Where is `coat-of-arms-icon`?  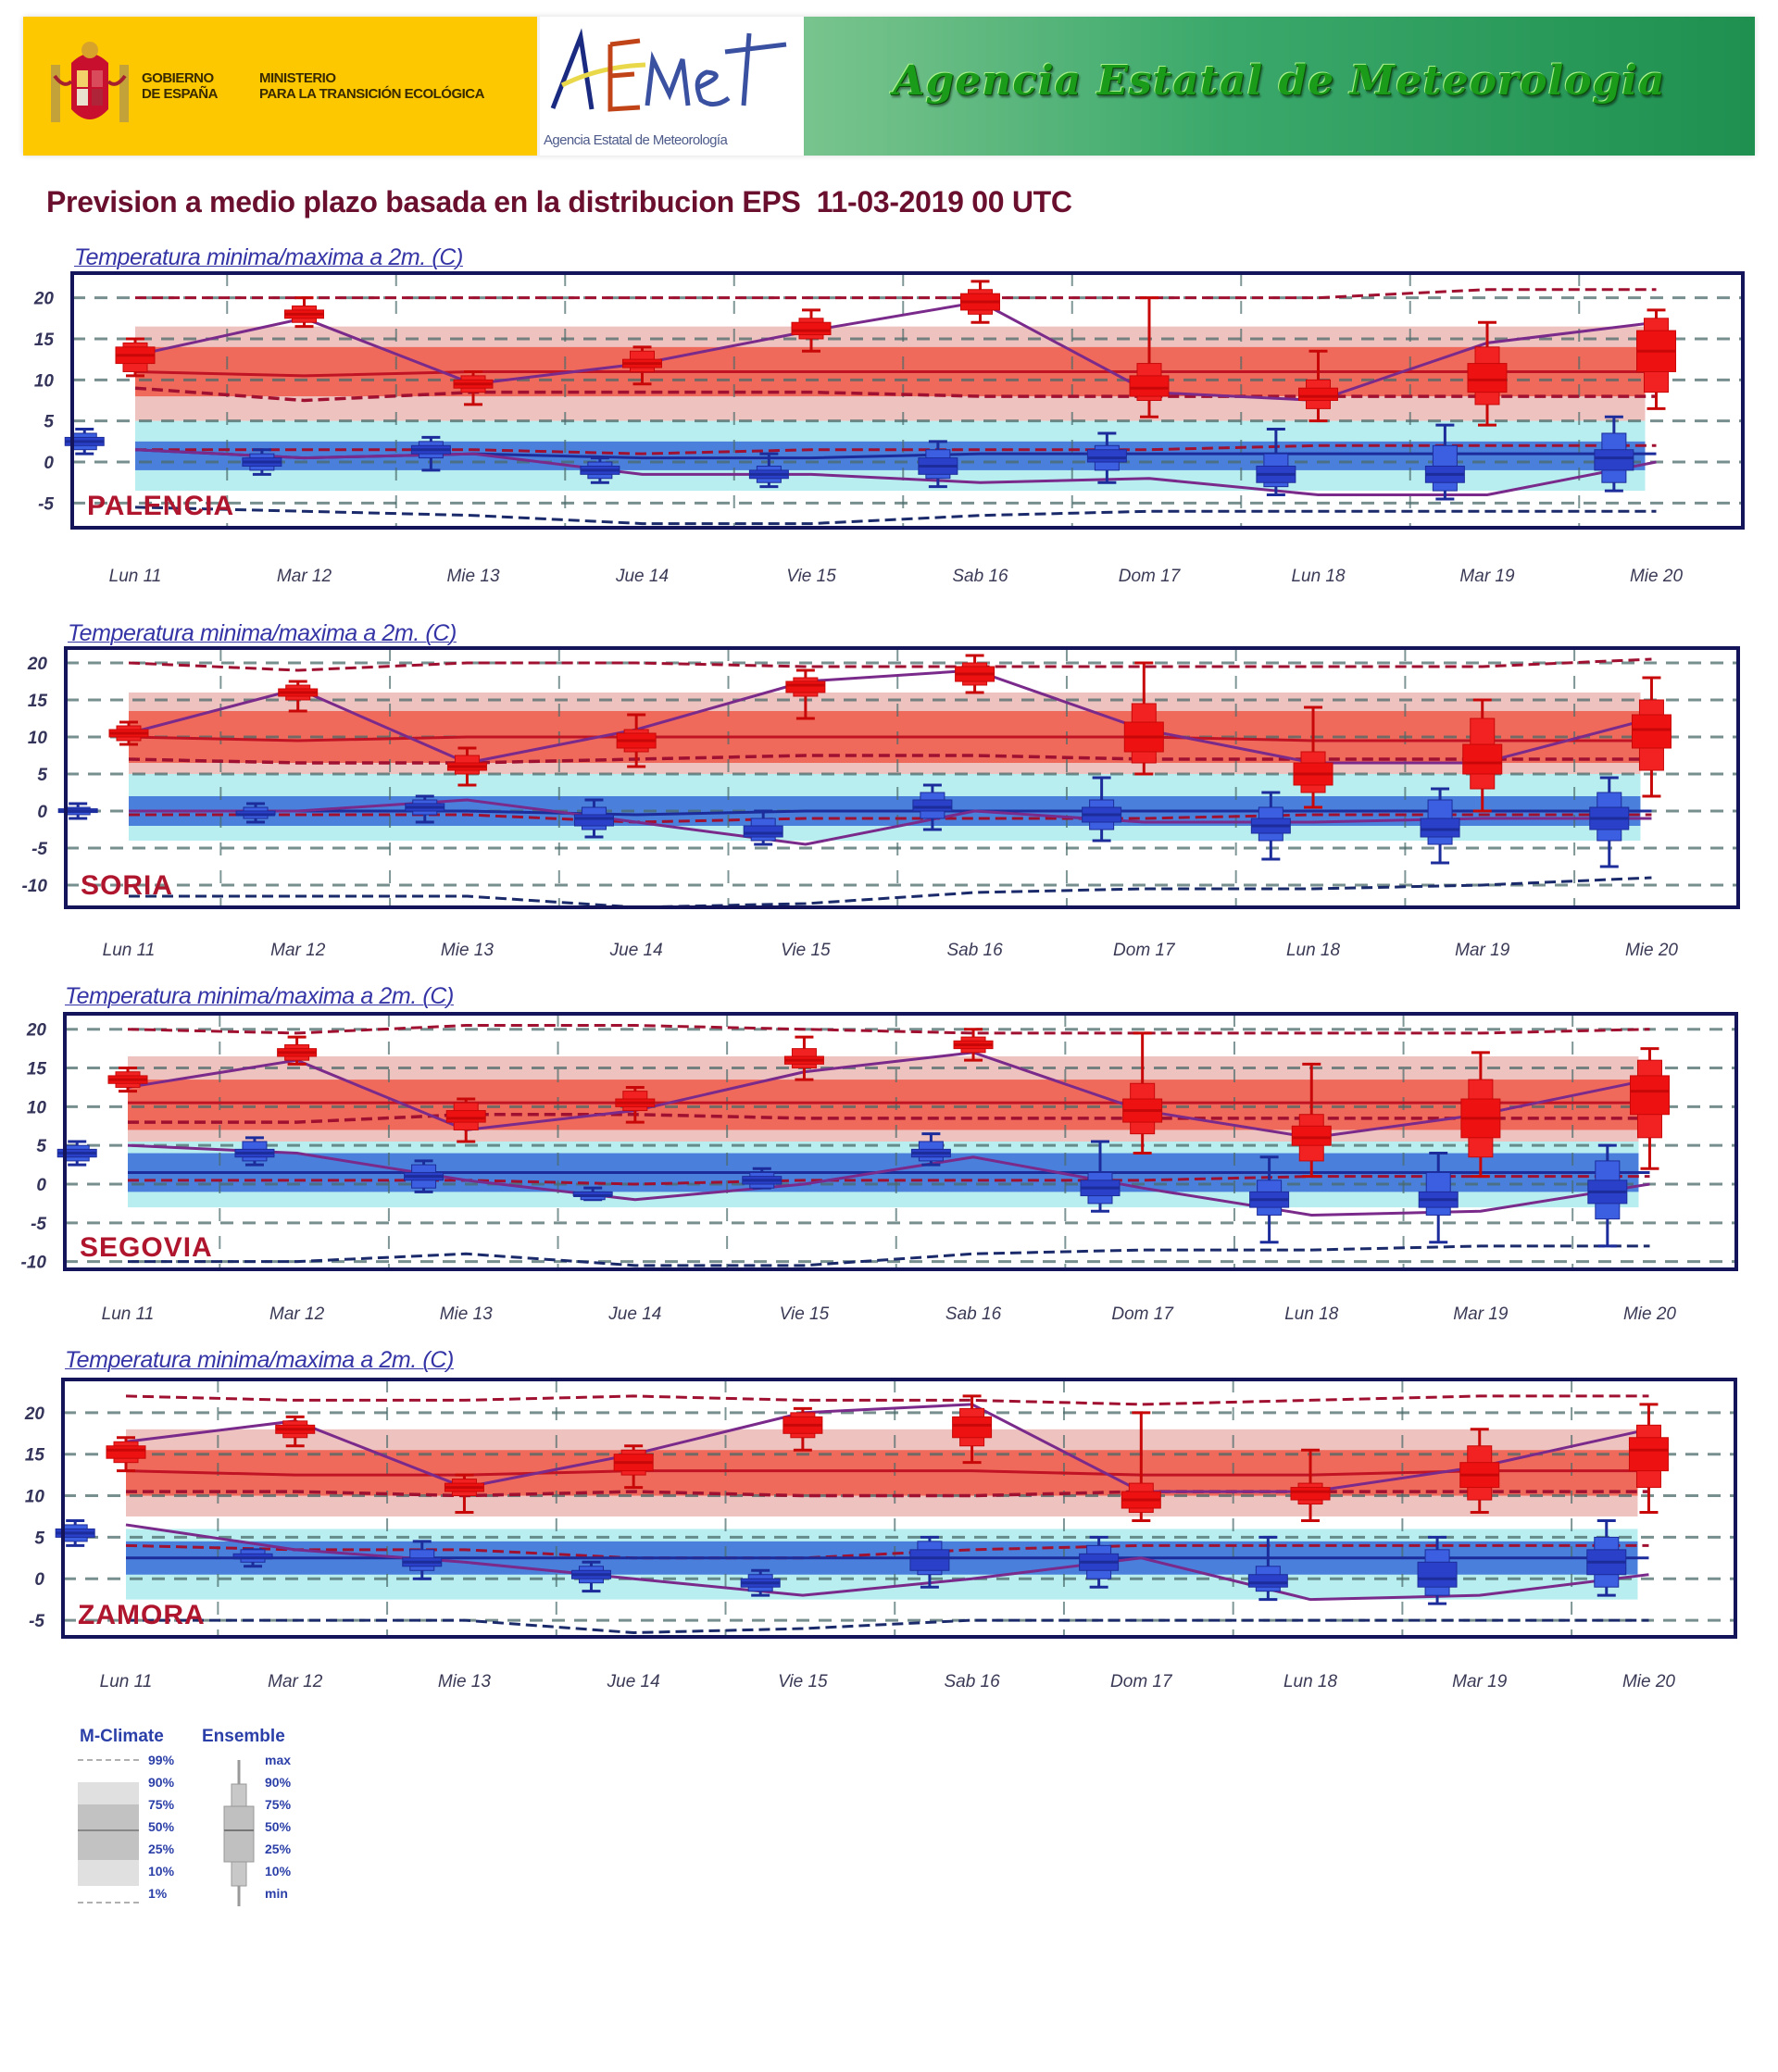 coat-of-arms-icon is located at coordinates (90, 82).